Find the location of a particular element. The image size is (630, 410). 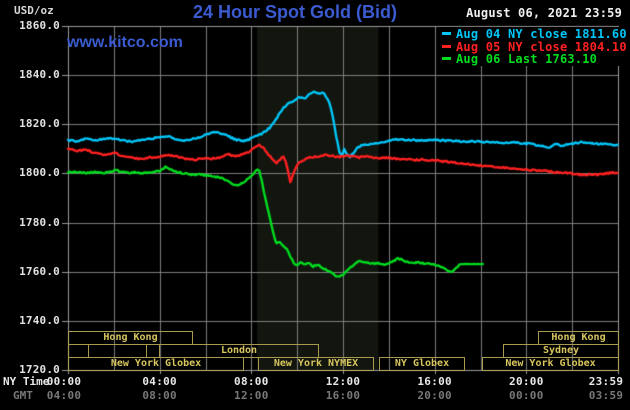

session-box-ny-globex: NY Globex is located at coordinates (422, 364).